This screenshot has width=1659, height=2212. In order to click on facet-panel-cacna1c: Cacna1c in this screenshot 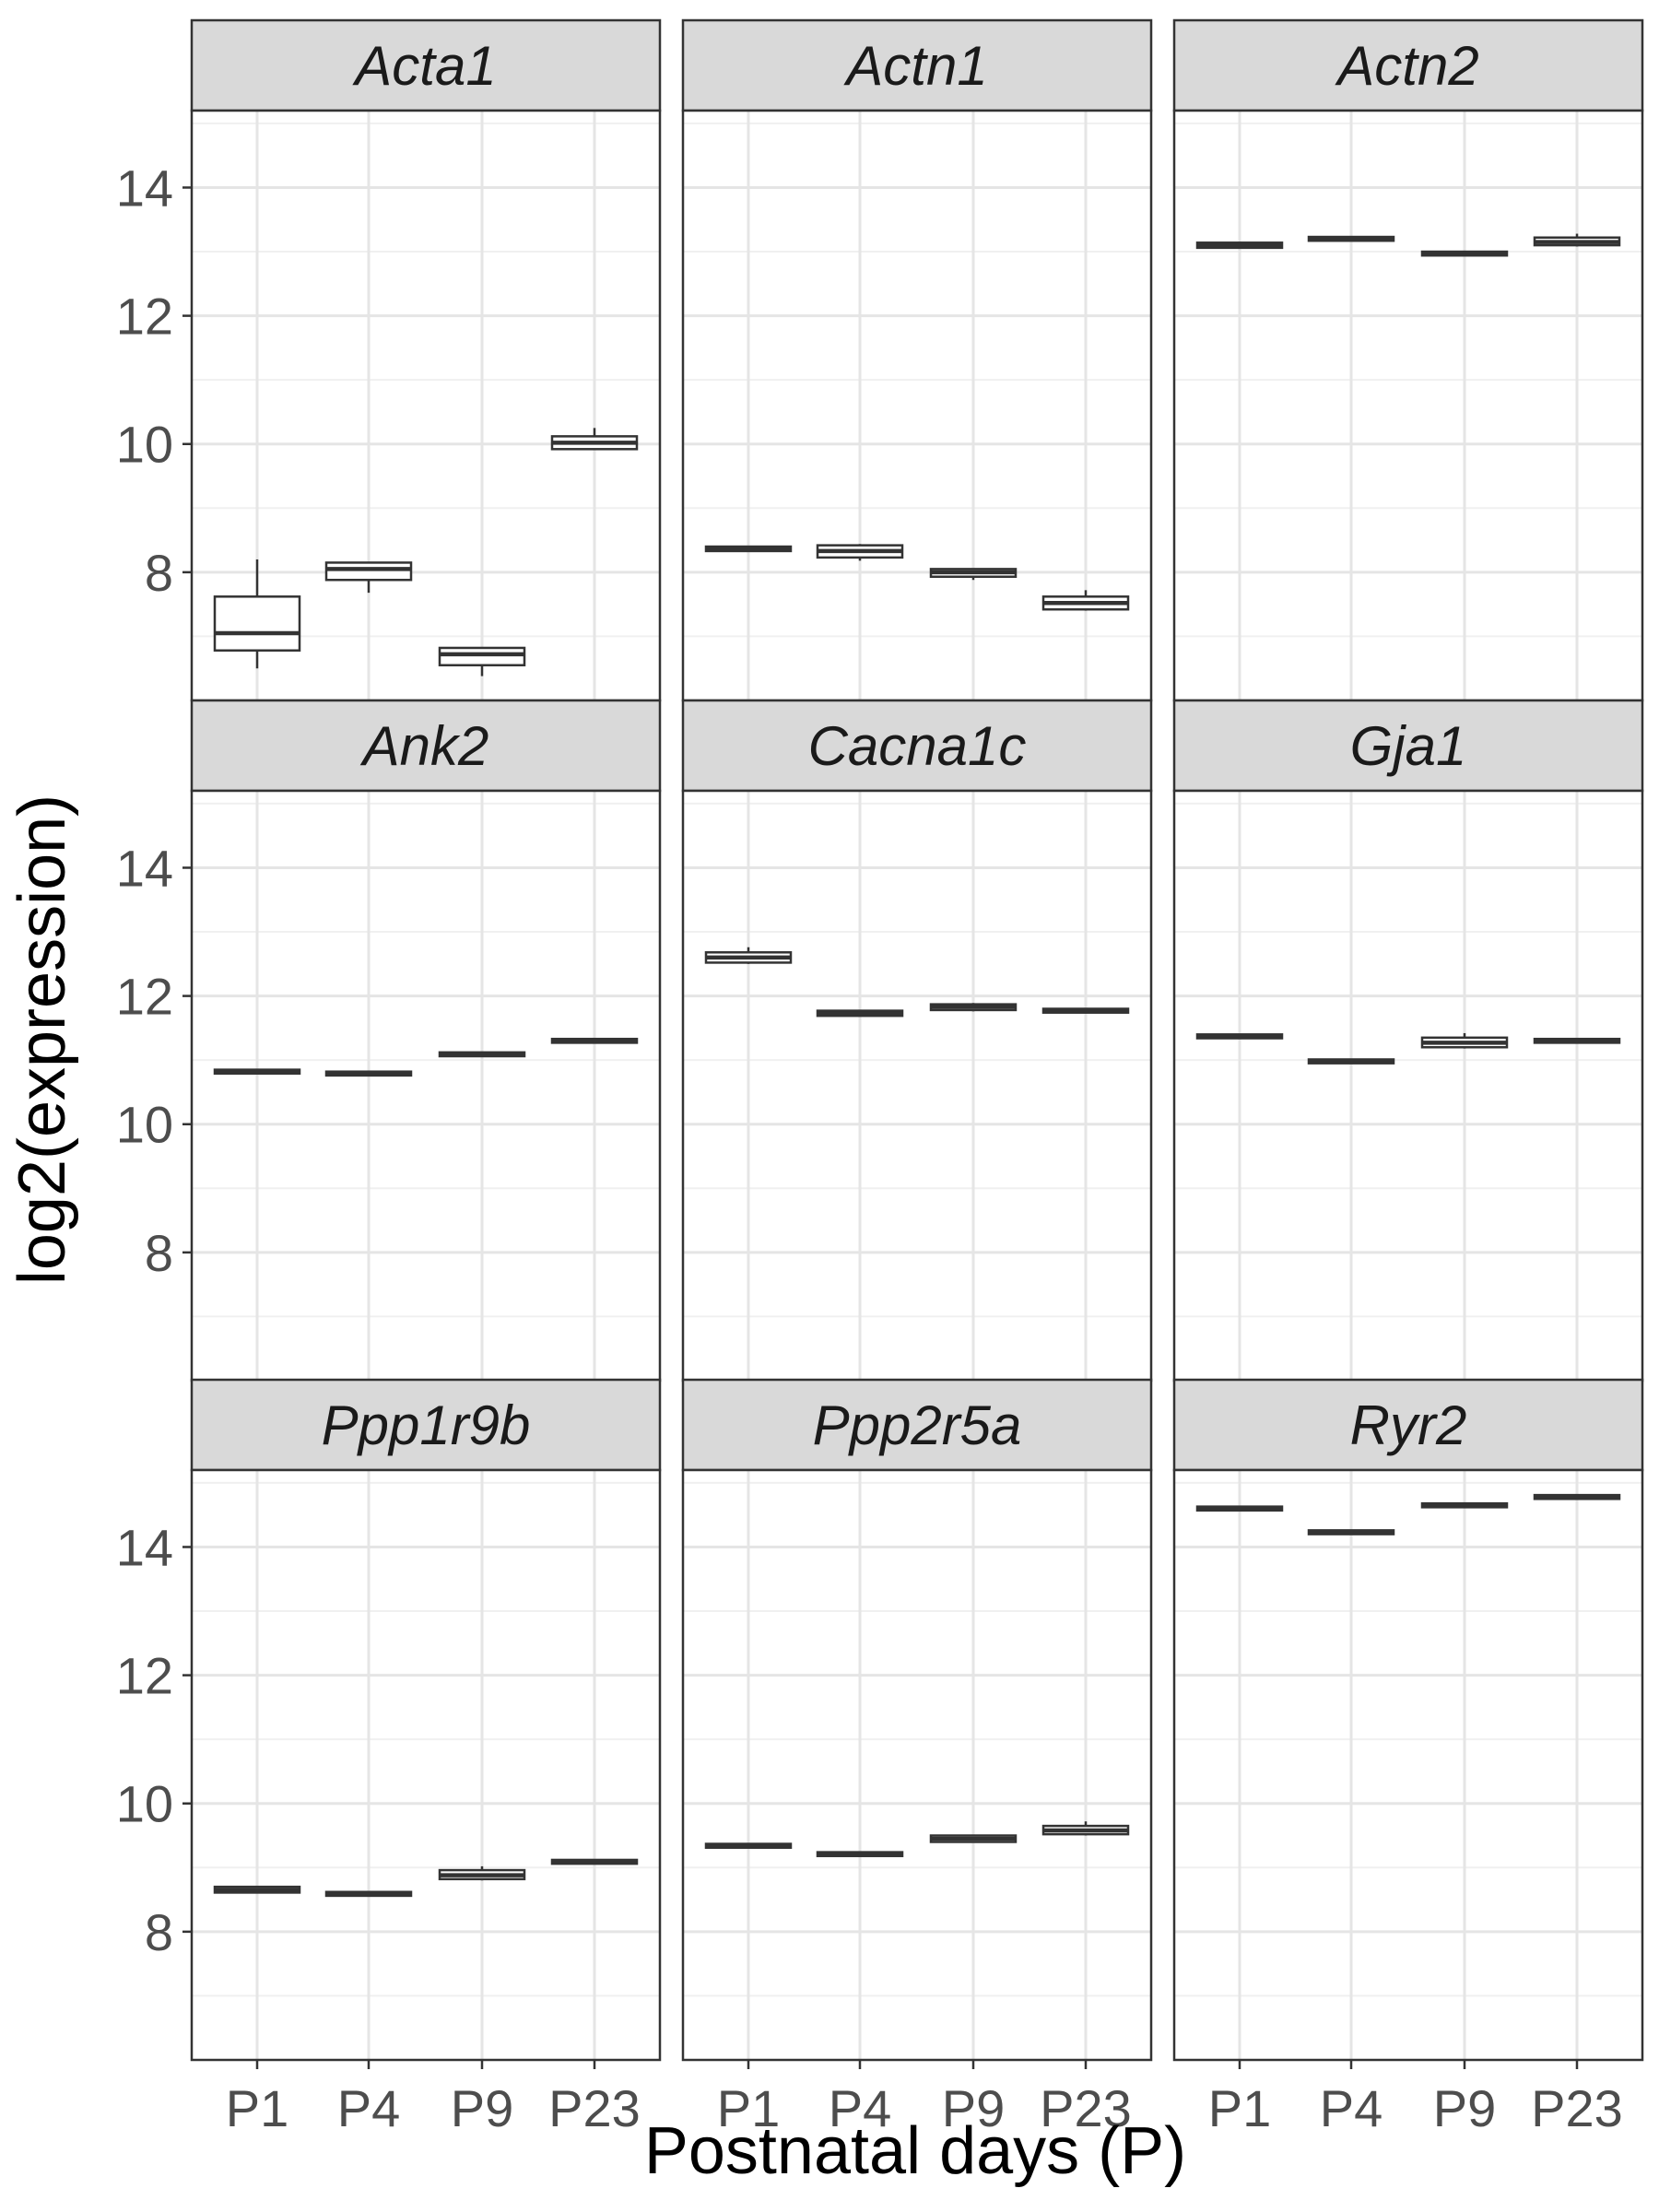, I will do `click(917, 1040)`.